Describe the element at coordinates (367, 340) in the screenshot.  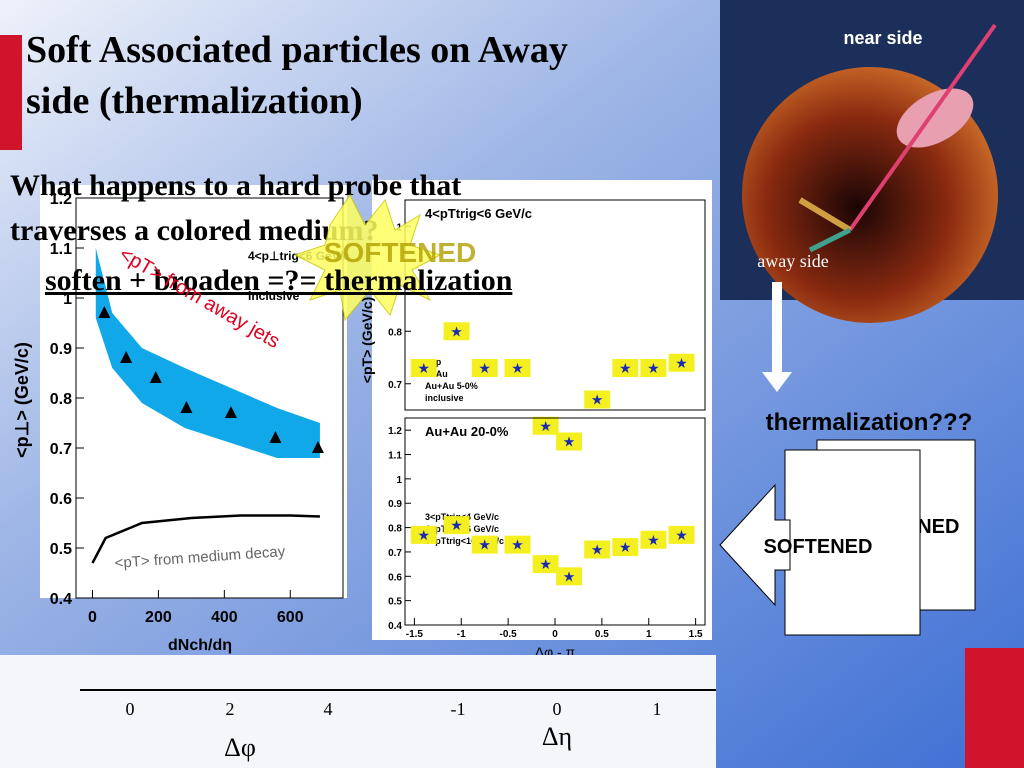
I see `y-axis-label: <pT> (GeV/c)` at that location.